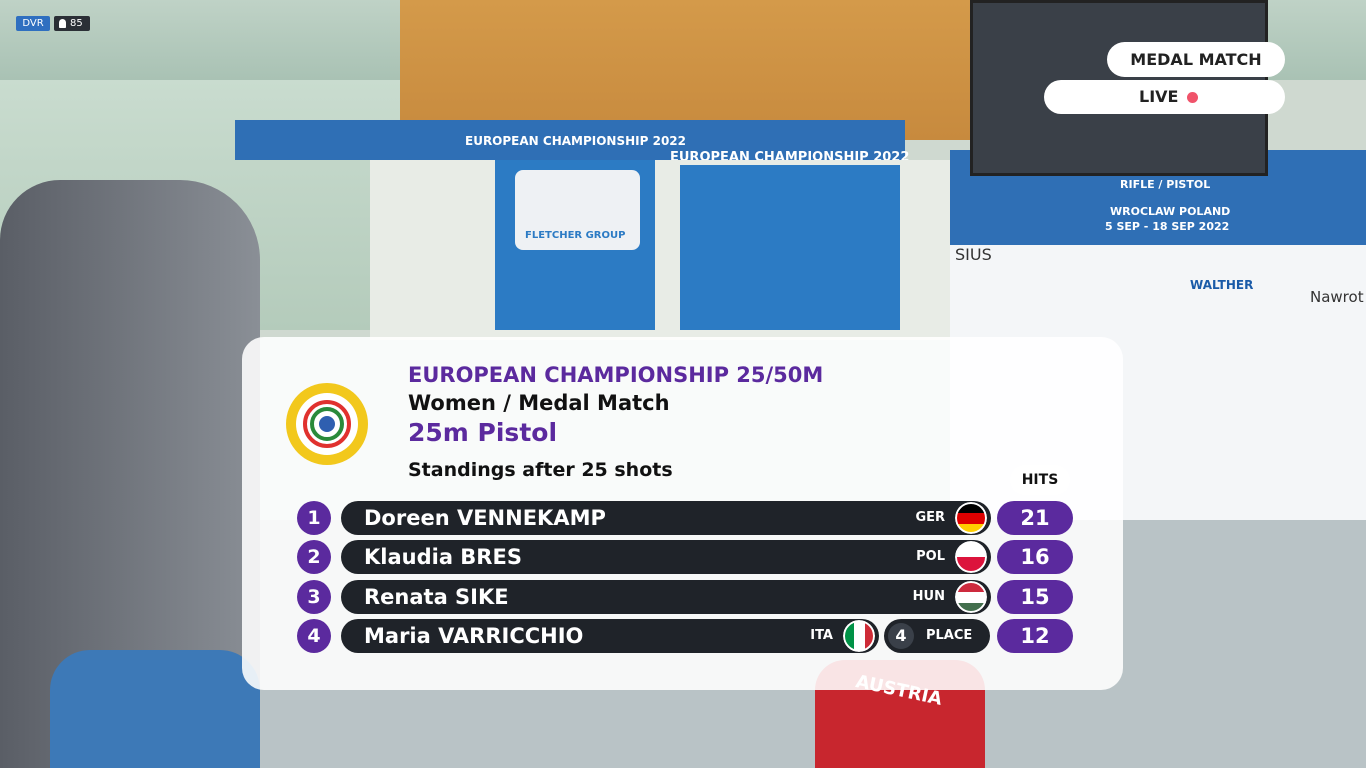 The image size is (1366, 768). What do you see at coordinates (1035, 597) in the screenshot?
I see `hits-value: 15` at bounding box center [1035, 597].